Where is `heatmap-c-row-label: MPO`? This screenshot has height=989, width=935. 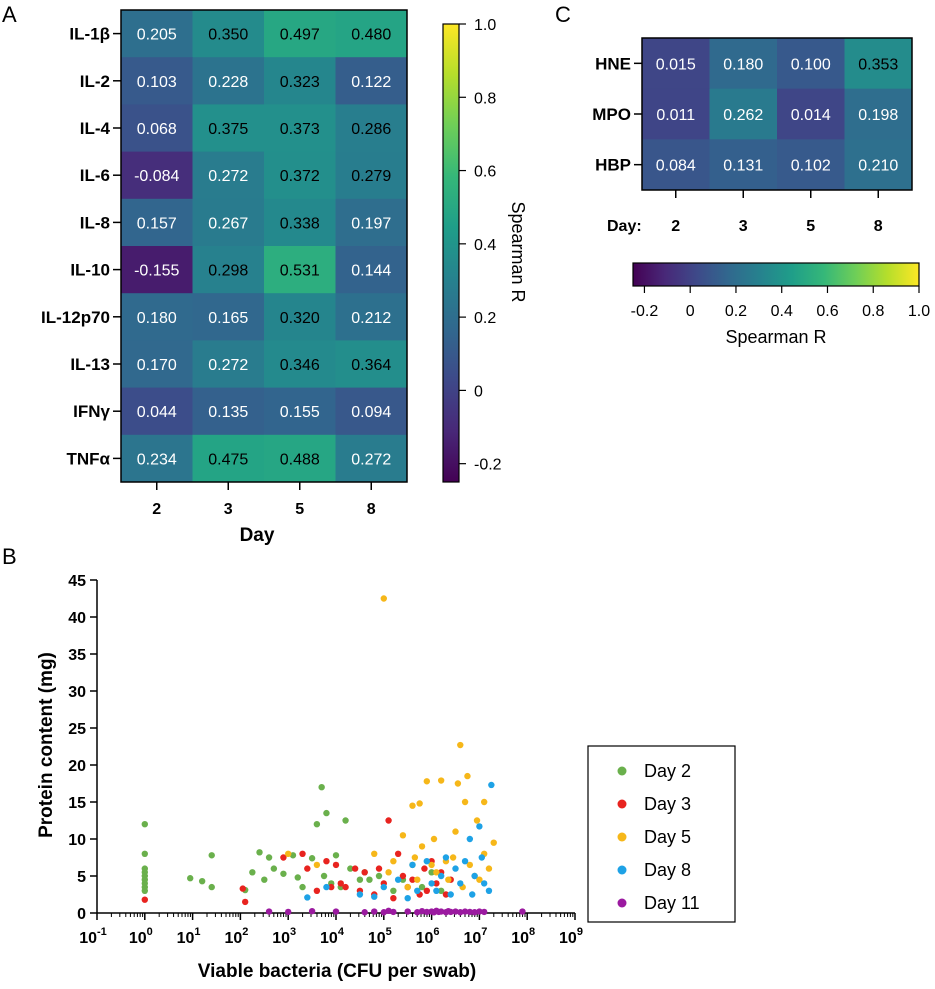 heatmap-c-row-label: MPO is located at coordinates (611, 114).